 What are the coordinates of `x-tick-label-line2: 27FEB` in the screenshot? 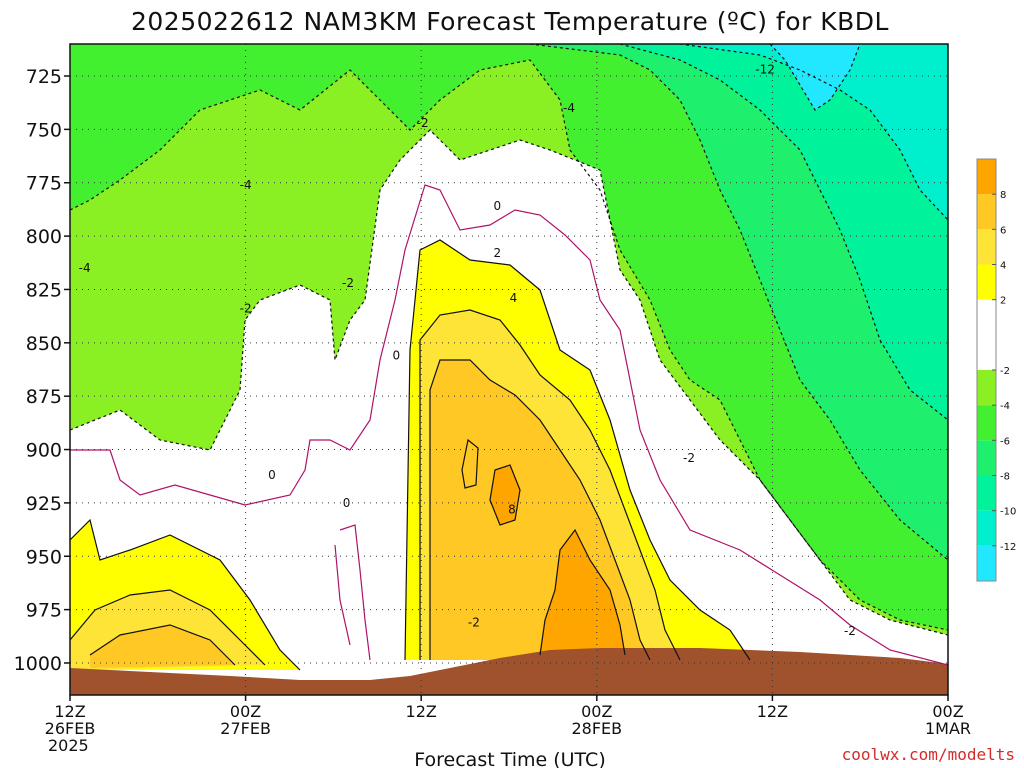 It's located at (245, 728).